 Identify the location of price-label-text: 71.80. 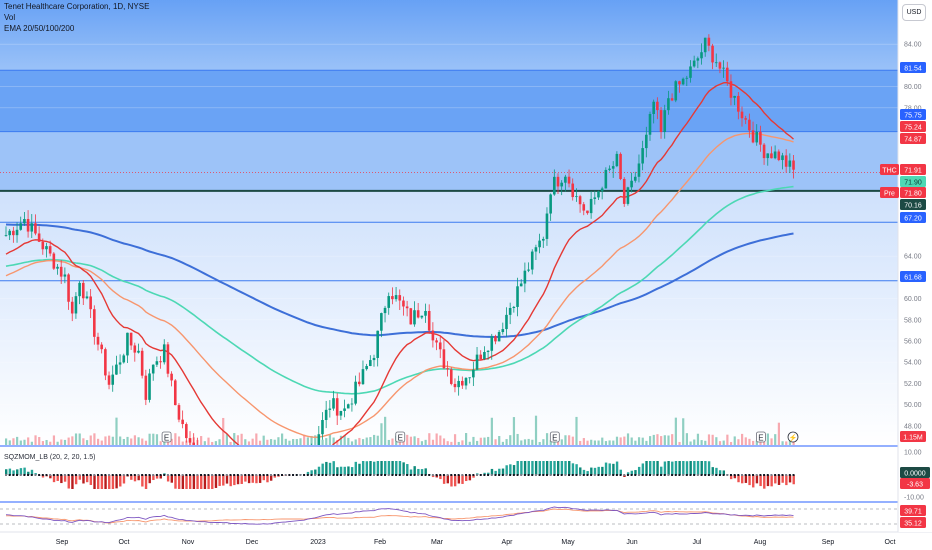
(913, 194).